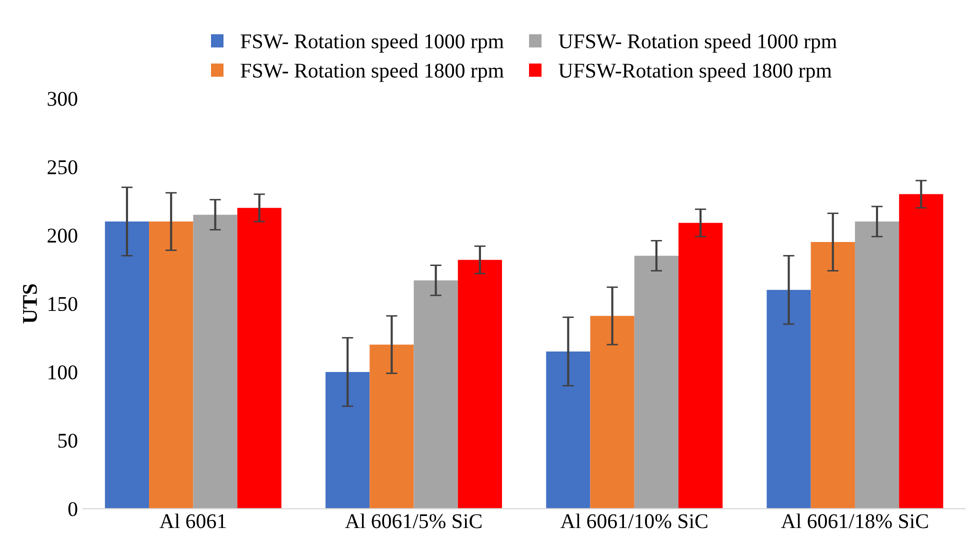  What do you see at coordinates (634, 521) in the screenshot?
I see `x-tick-label: Al 6061/10% SiC` at bounding box center [634, 521].